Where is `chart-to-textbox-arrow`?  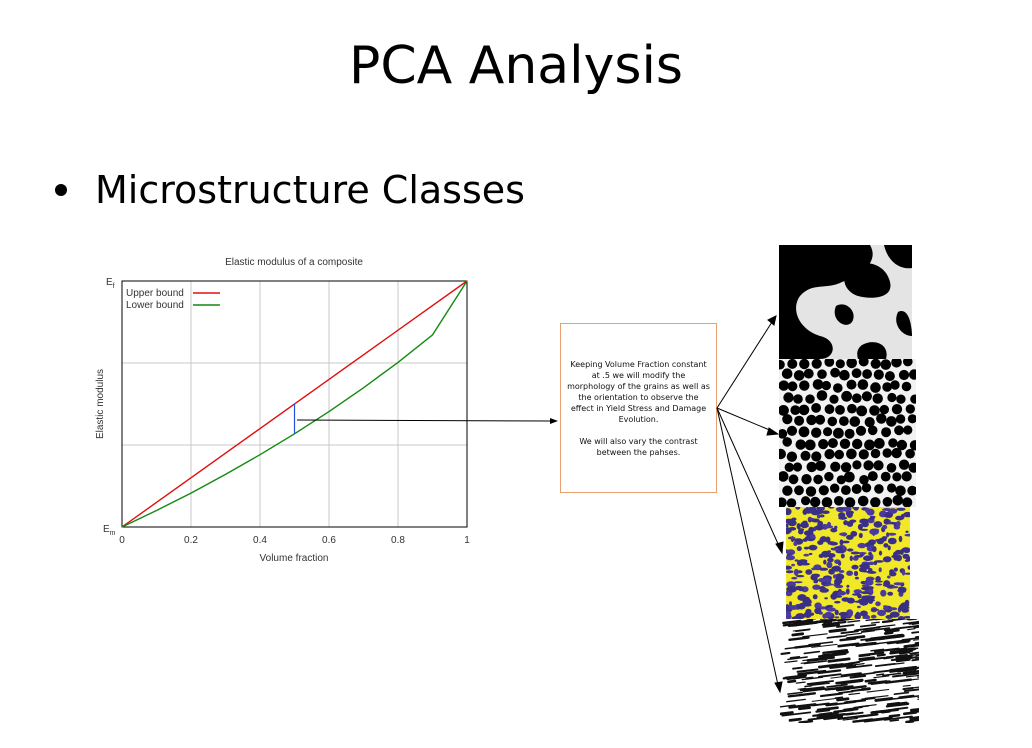
chart-to-textbox-arrow is located at coordinates (424, 420).